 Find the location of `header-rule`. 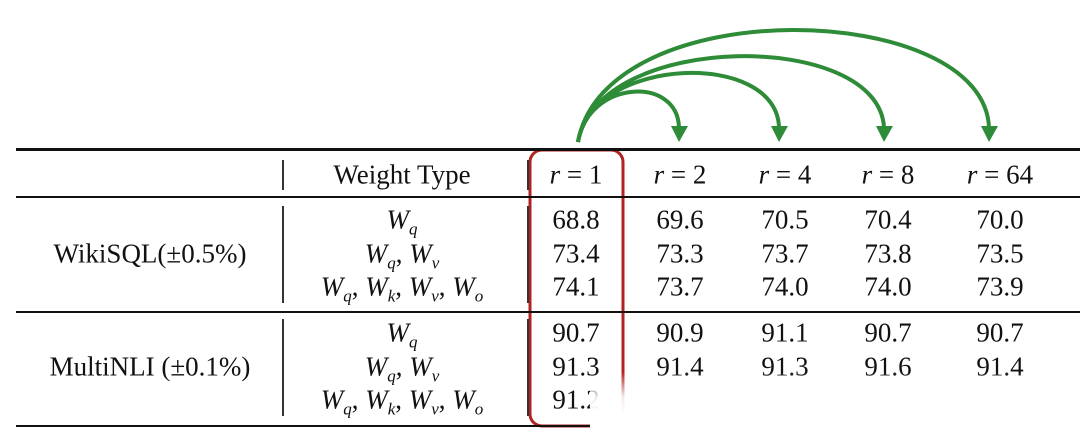

header-rule is located at coordinates (548, 197).